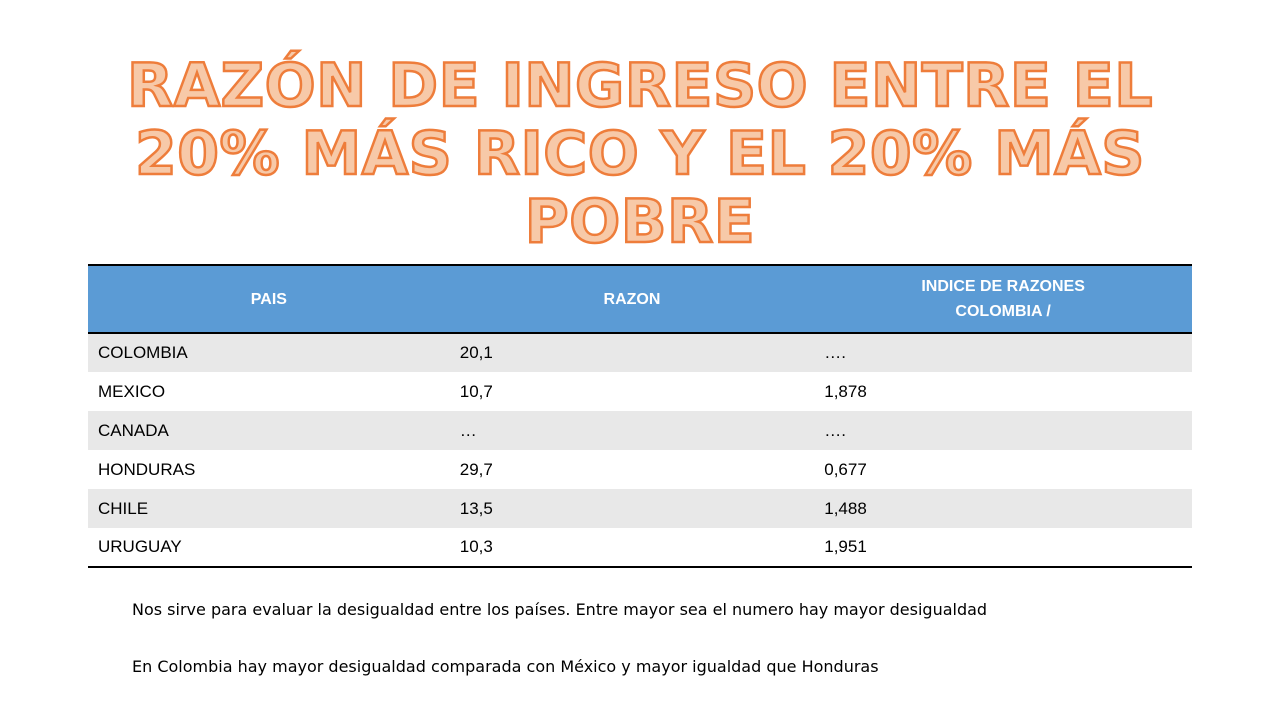 This screenshot has width=1280, height=720. I want to click on cell-indice: 0,677, so click(845, 469).